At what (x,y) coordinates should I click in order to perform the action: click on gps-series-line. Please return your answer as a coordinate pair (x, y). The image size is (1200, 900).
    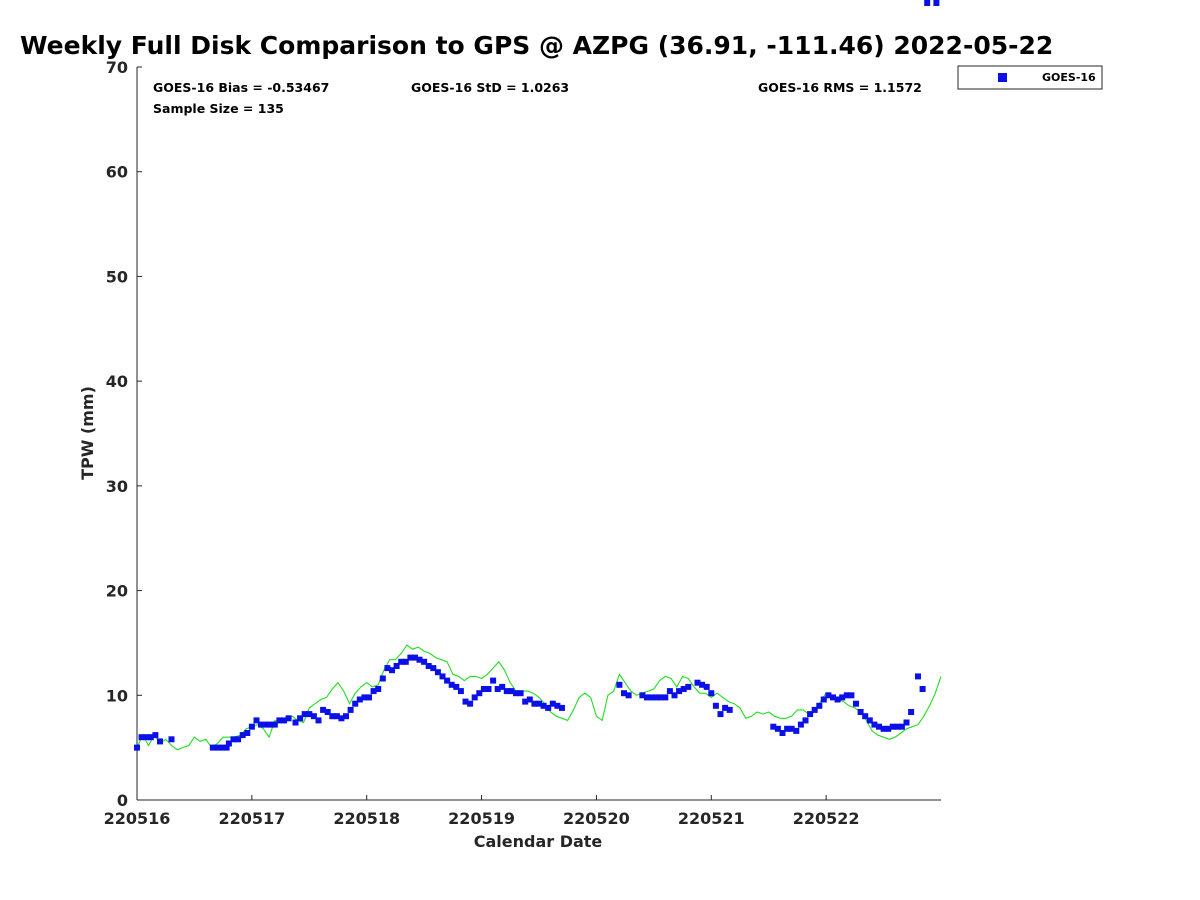
    Looking at the image, I should click on (539, 697).